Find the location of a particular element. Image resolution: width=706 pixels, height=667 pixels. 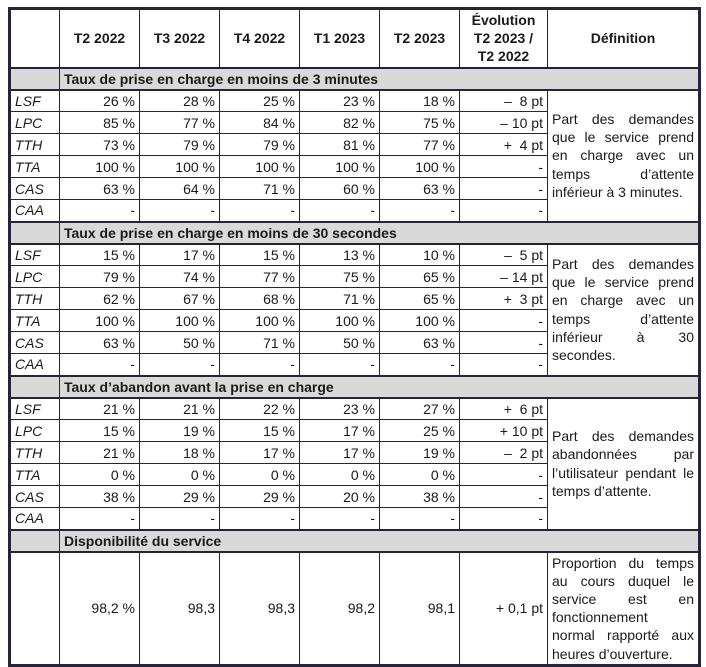

evolution-cell: + 10 pt is located at coordinates (503, 431).